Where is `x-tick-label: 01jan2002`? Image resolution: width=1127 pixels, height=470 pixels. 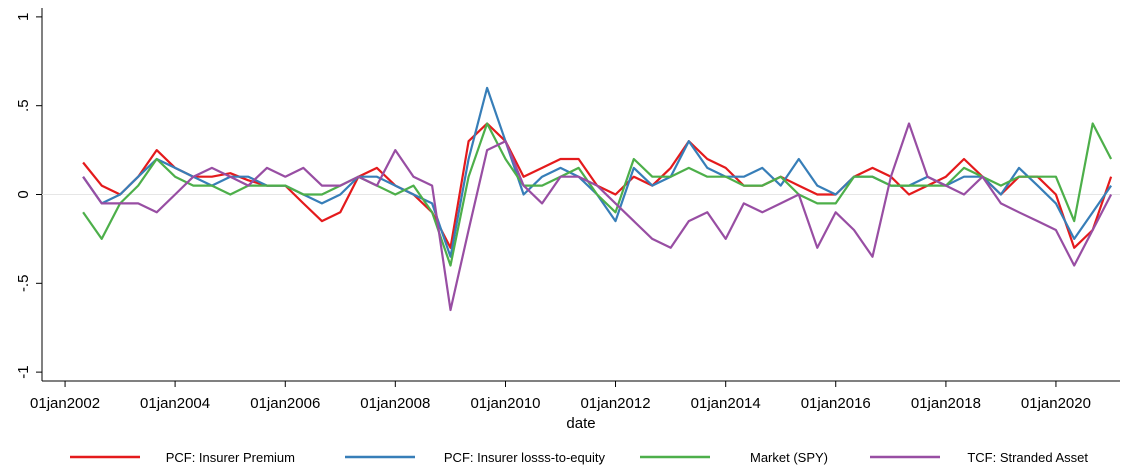 x-tick-label: 01jan2002 is located at coordinates (65, 403).